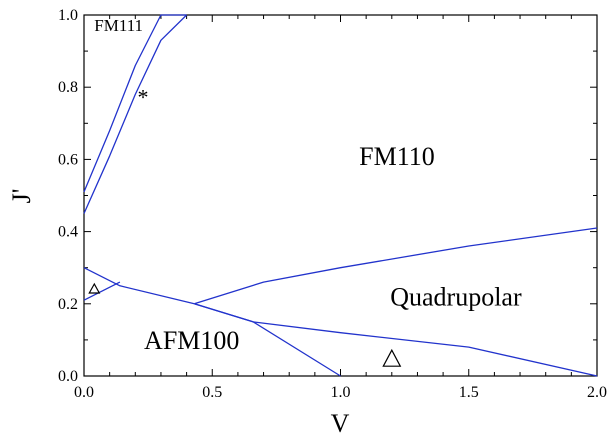 The height and width of the screenshot is (439, 613). I want to click on y-axis-label: J', so click(21, 196).